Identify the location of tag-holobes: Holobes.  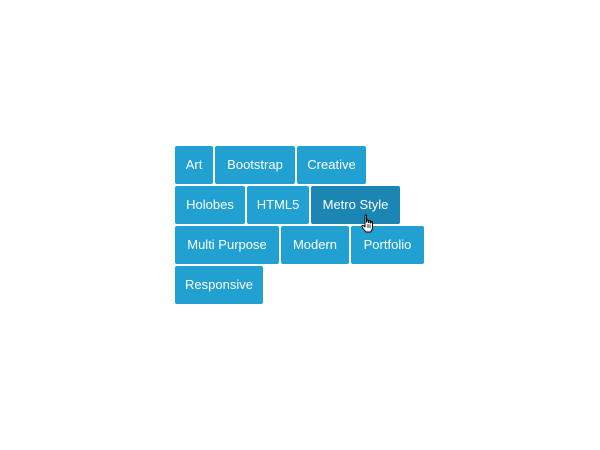
(210, 205).